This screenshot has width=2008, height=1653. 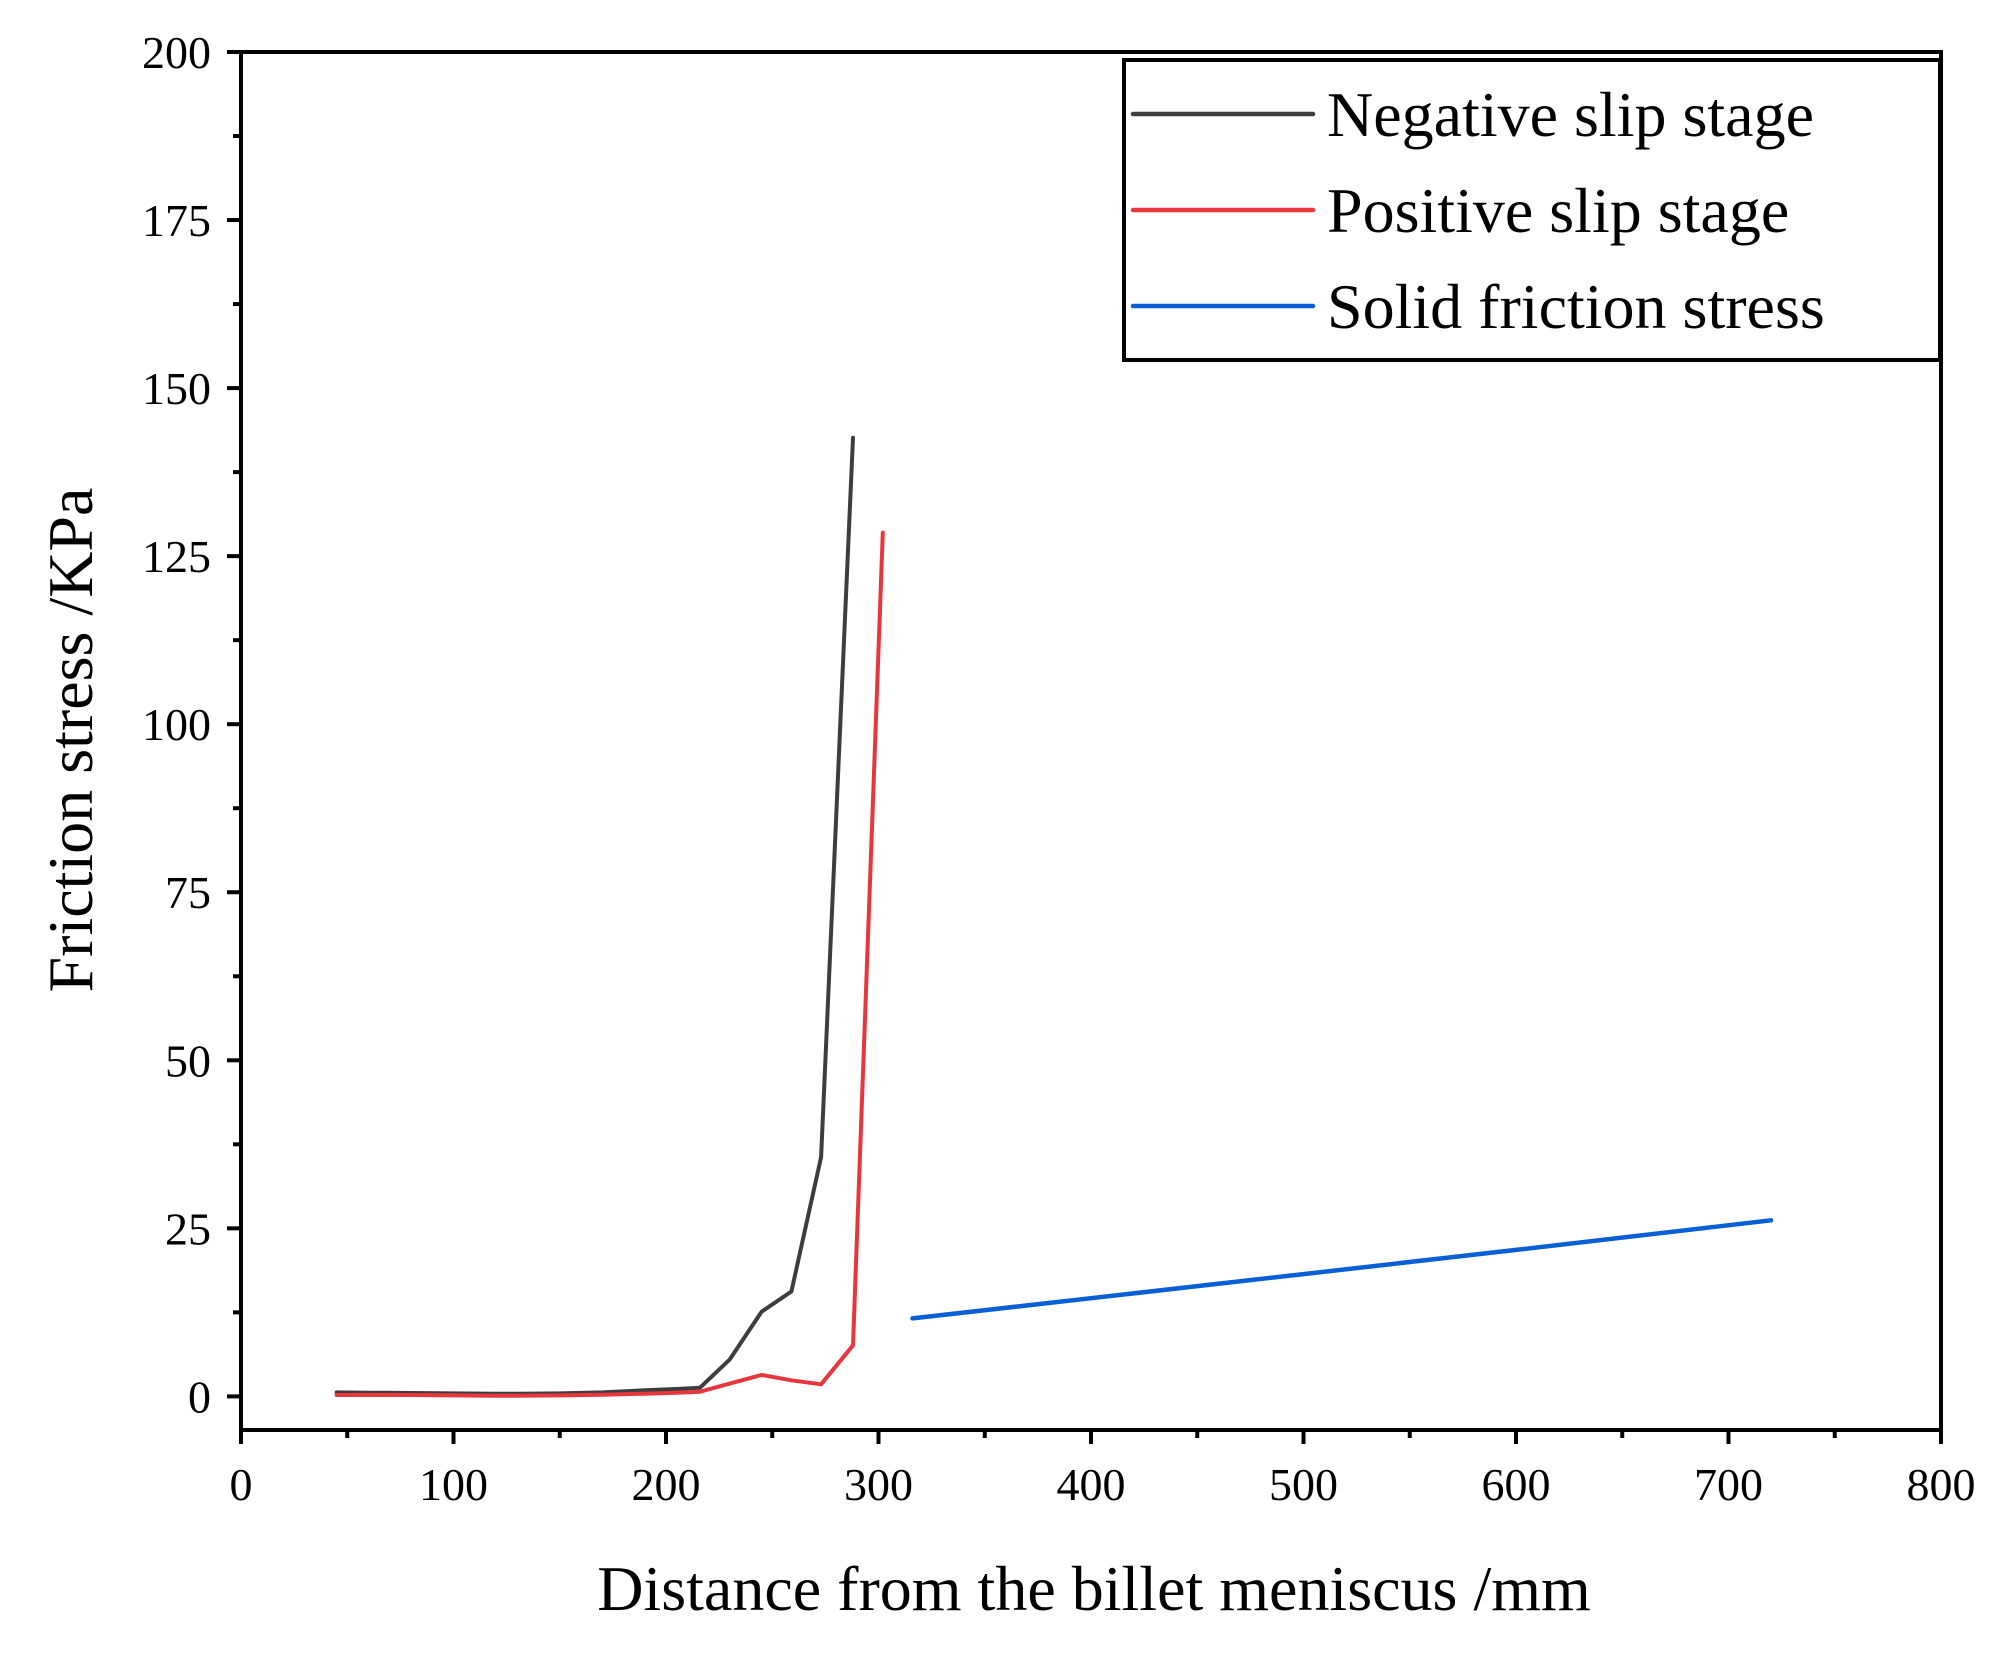 I want to click on x-tick-label: 100, so click(x=453, y=1484).